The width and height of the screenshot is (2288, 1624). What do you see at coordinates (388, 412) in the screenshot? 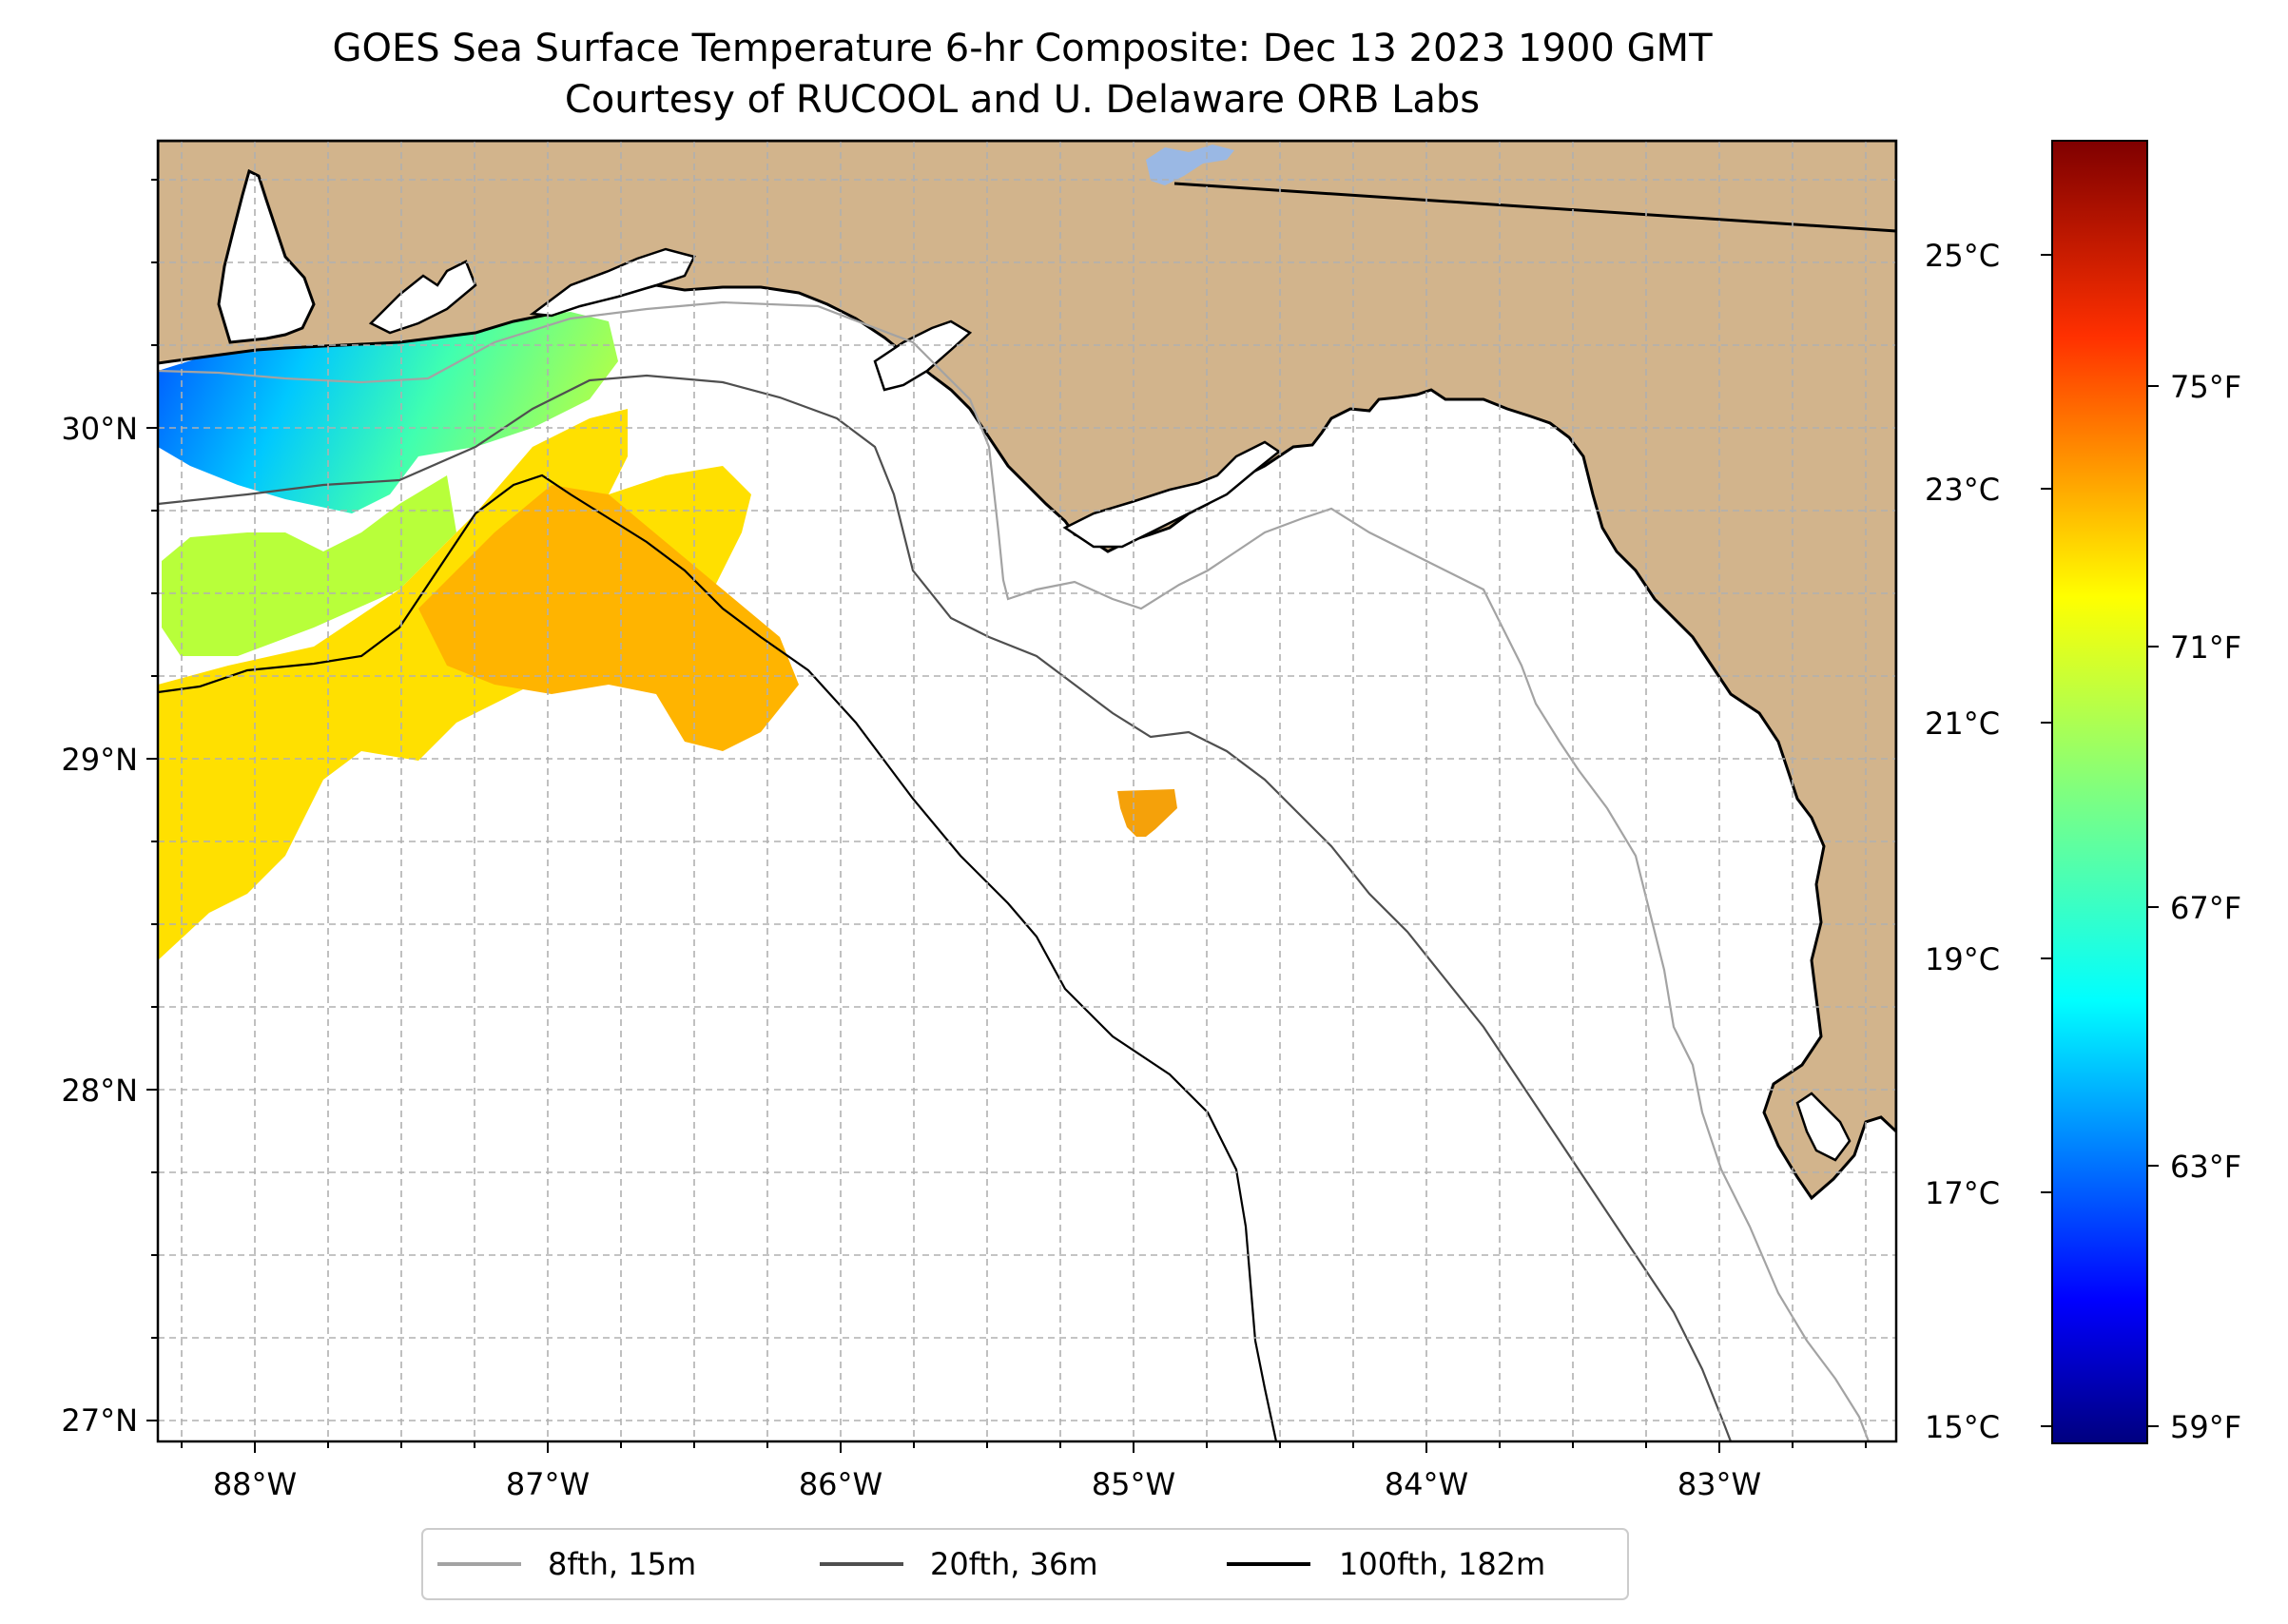
I see `sst-cool-northwest` at bounding box center [388, 412].